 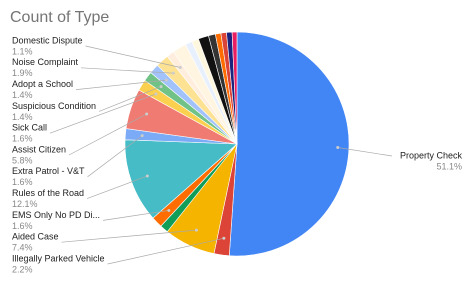 I want to click on slice-label: Aided Case, so click(x=35, y=237).